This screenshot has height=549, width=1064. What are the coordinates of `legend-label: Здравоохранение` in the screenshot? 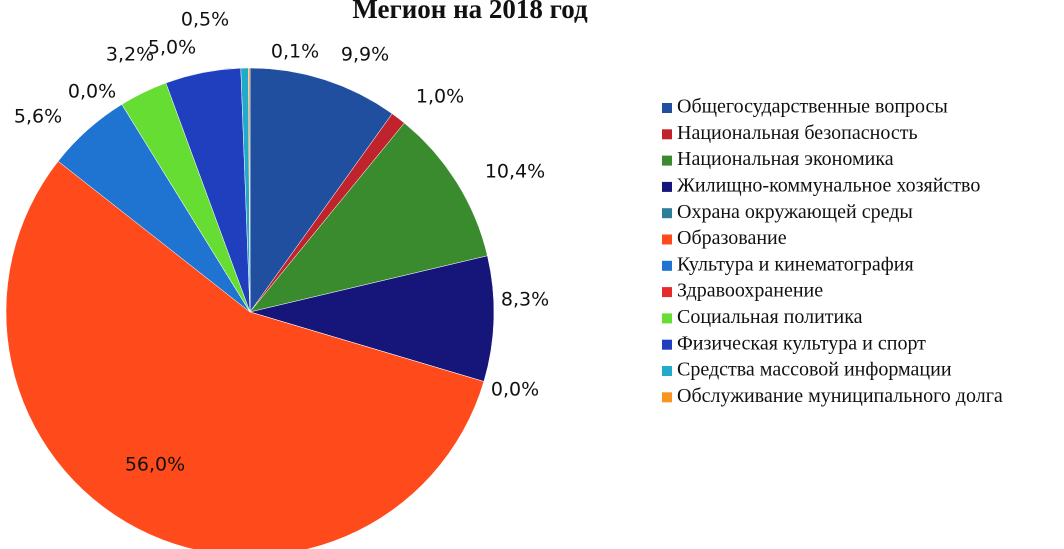 It's located at (750, 291).